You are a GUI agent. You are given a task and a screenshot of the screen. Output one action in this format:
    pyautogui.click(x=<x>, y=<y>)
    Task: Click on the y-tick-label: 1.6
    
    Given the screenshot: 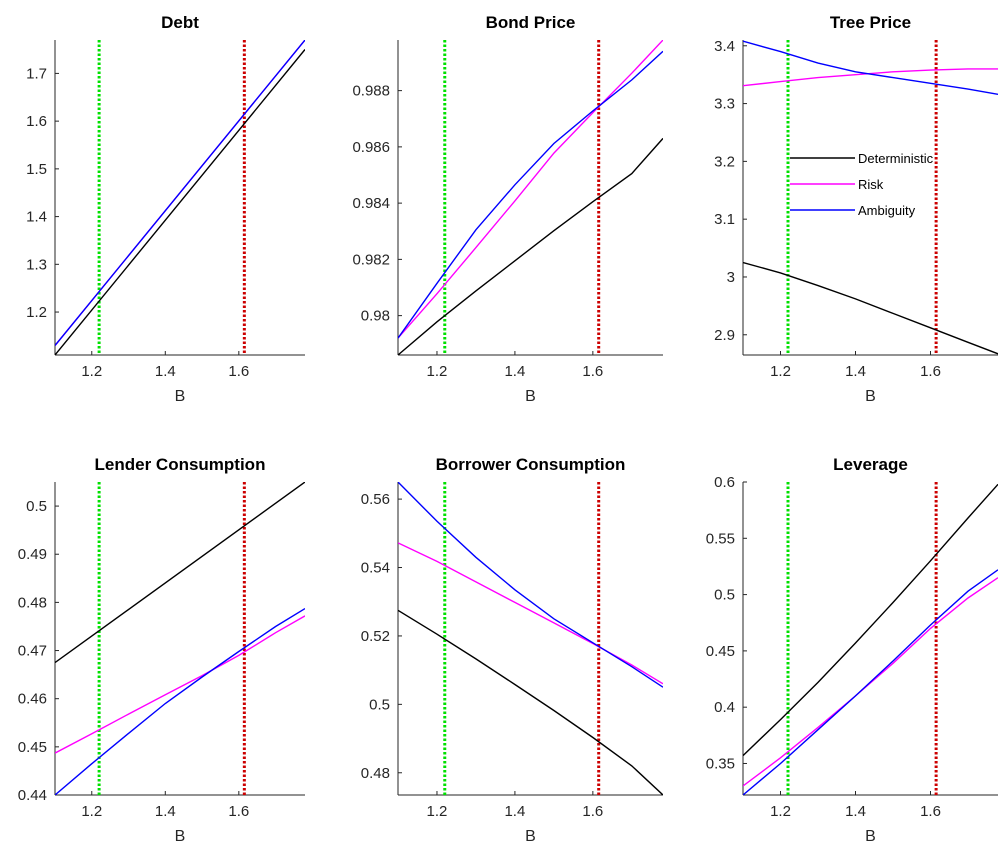 What is the action you would take?
    pyautogui.click(x=36, y=121)
    